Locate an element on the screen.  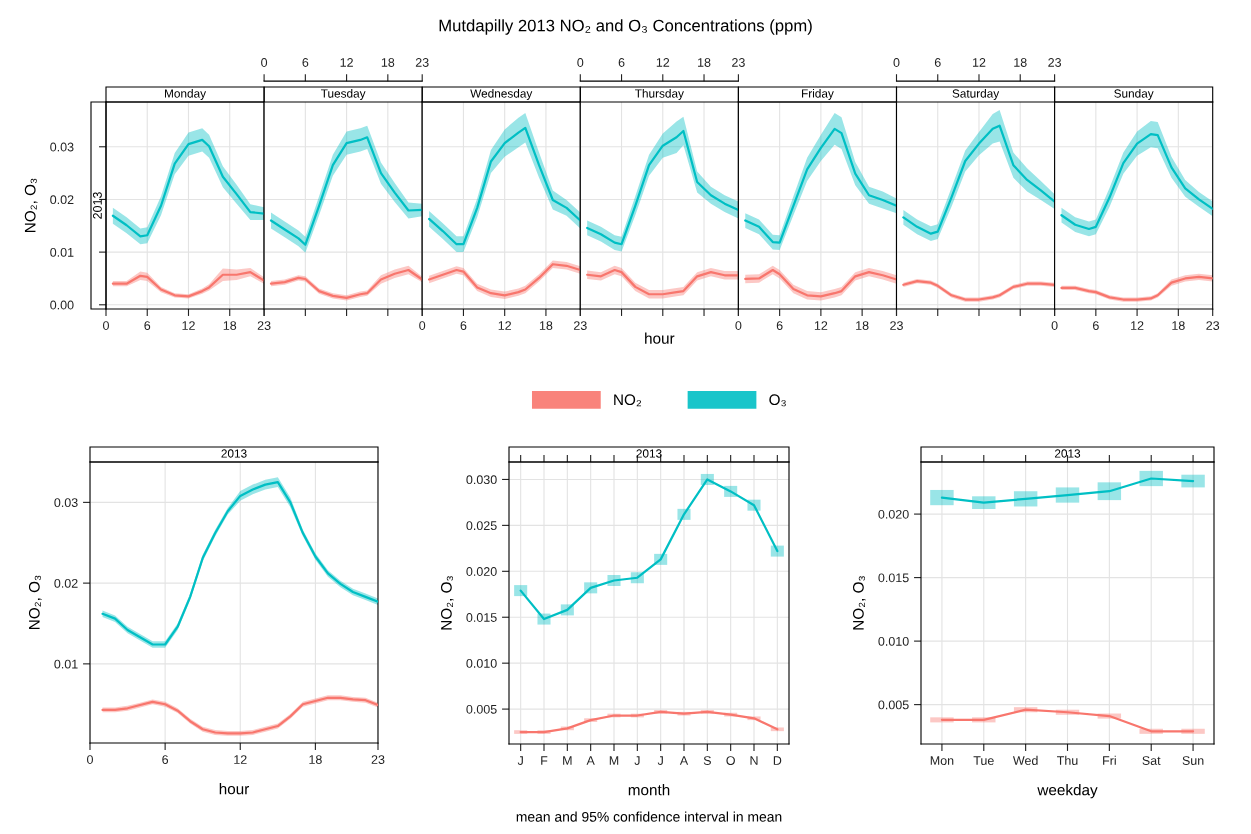
chart-subtitle: Sunday is located at coordinates (1134, 94).